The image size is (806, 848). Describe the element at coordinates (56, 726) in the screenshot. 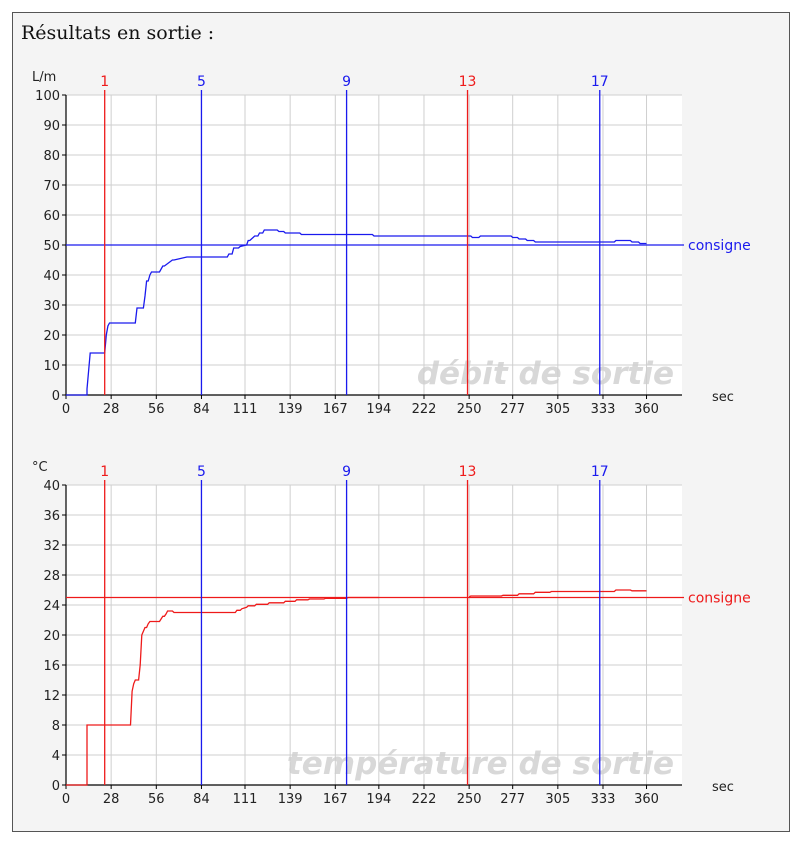

I see `y-tick-label: 8` at that location.